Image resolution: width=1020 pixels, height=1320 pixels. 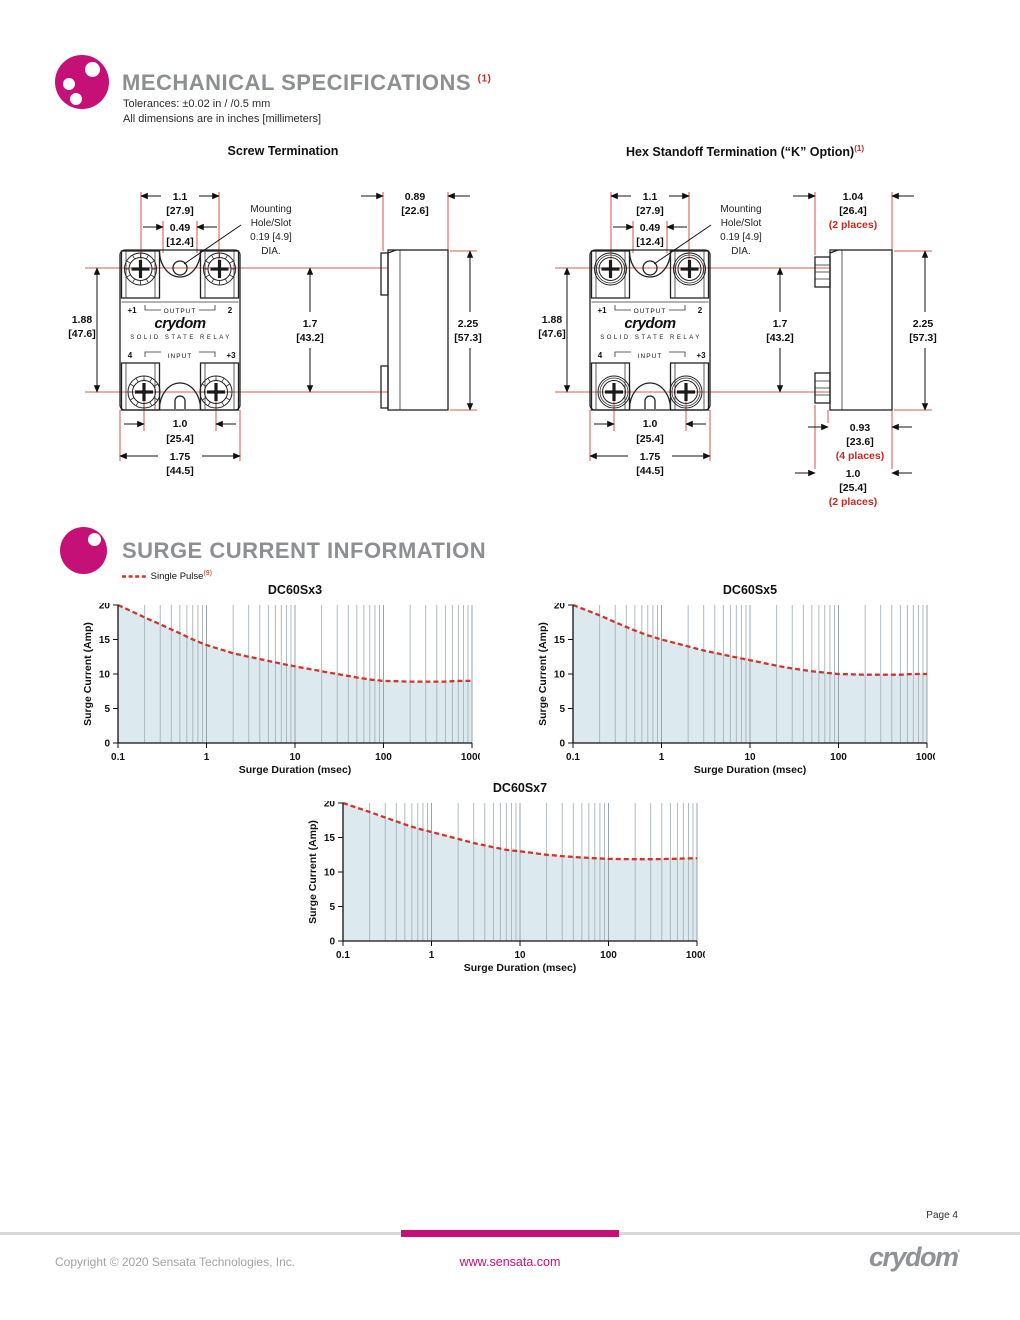 What do you see at coordinates (942, 1215) in the screenshot?
I see `page-number: Page 4` at bounding box center [942, 1215].